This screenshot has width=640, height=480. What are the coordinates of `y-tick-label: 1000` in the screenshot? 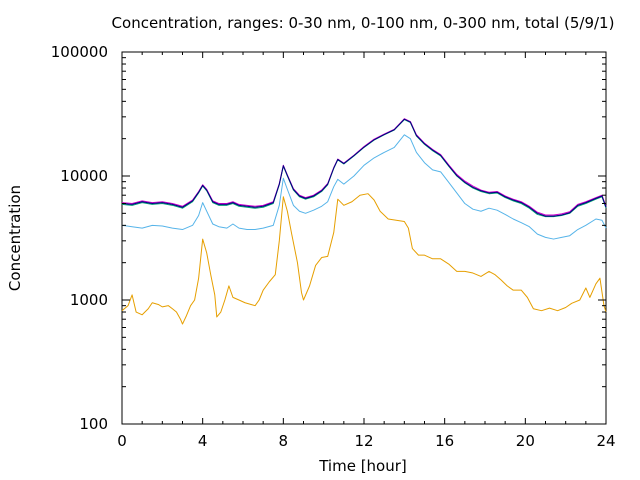 It's located at (89, 300).